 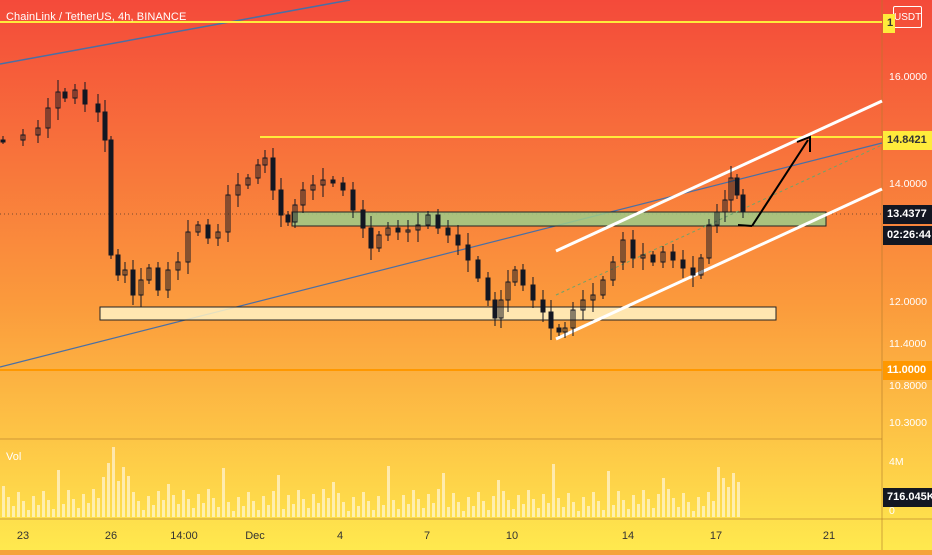 I want to click on projection-arrow-shaft, so click(x=780, y=183).